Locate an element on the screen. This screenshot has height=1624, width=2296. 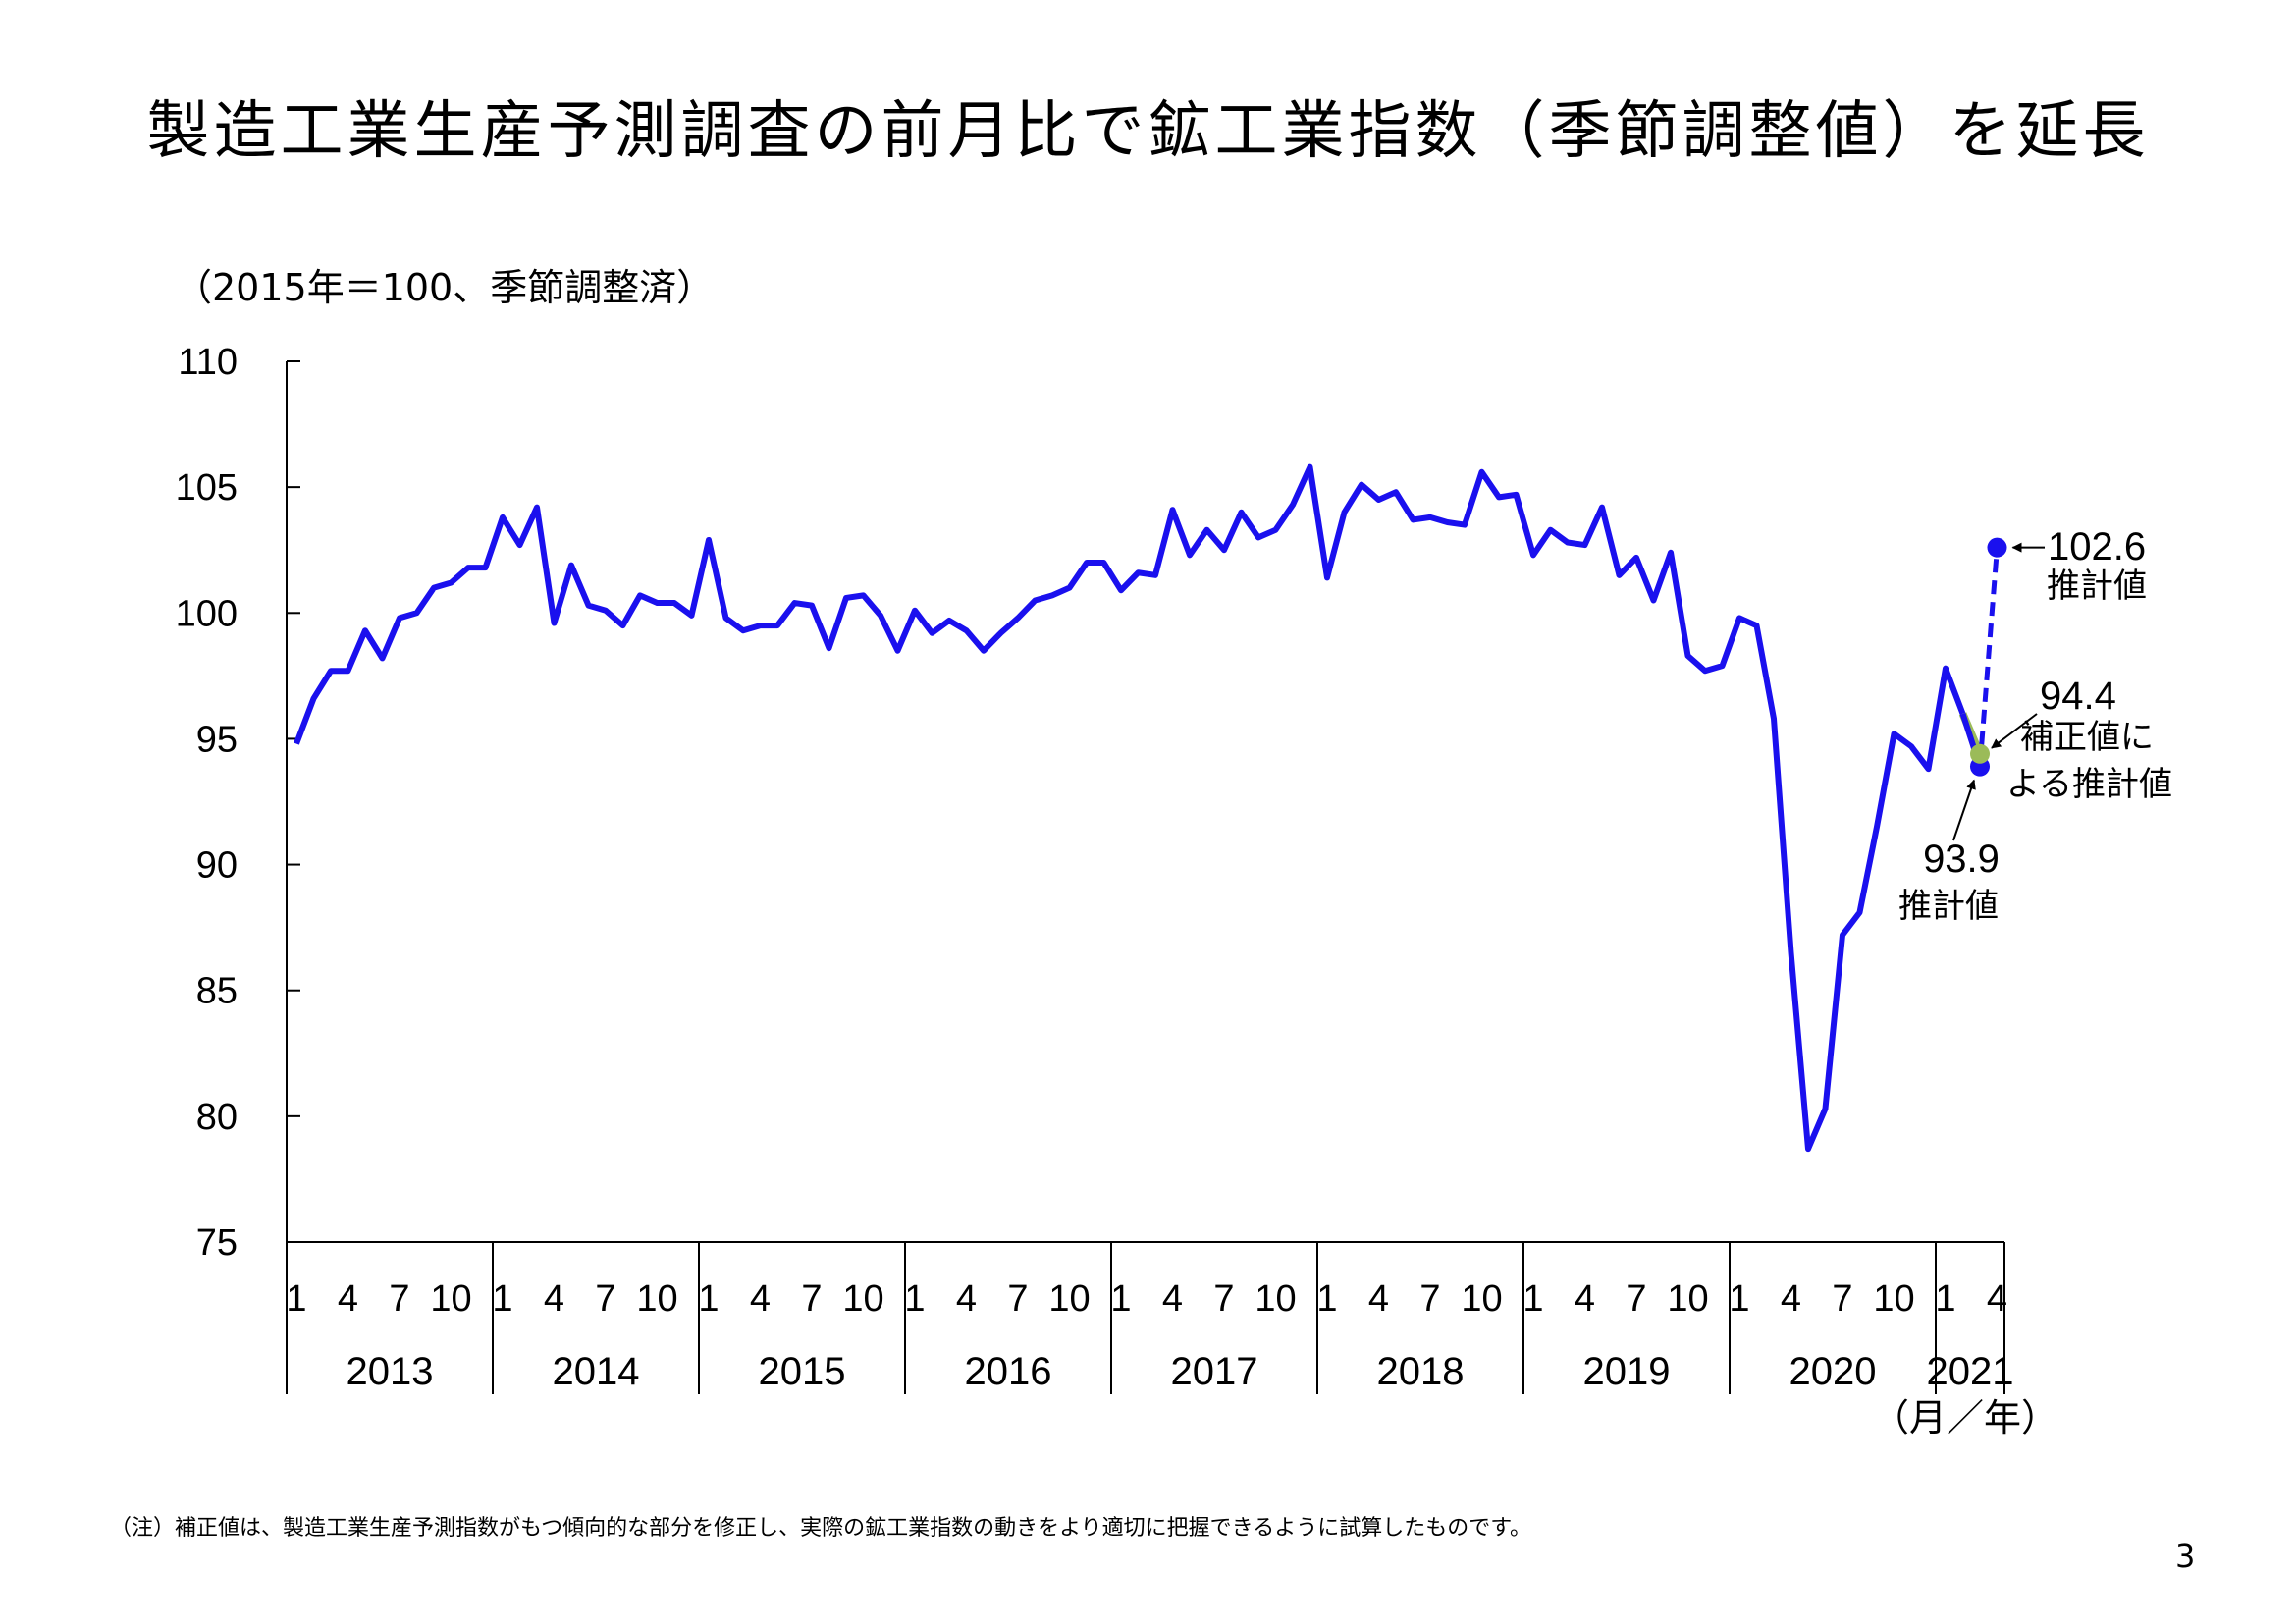
annot-93-9-label: 推計値 is located at coordinates (1948, 906).